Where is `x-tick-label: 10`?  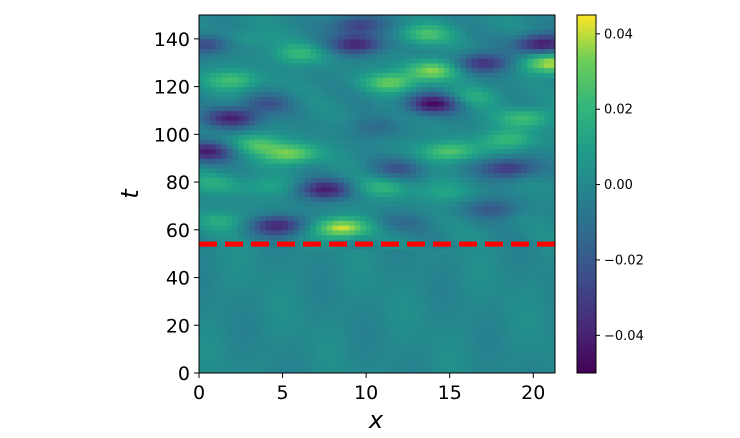 x-tick-label: 10 is located at coordinates (366, 393).